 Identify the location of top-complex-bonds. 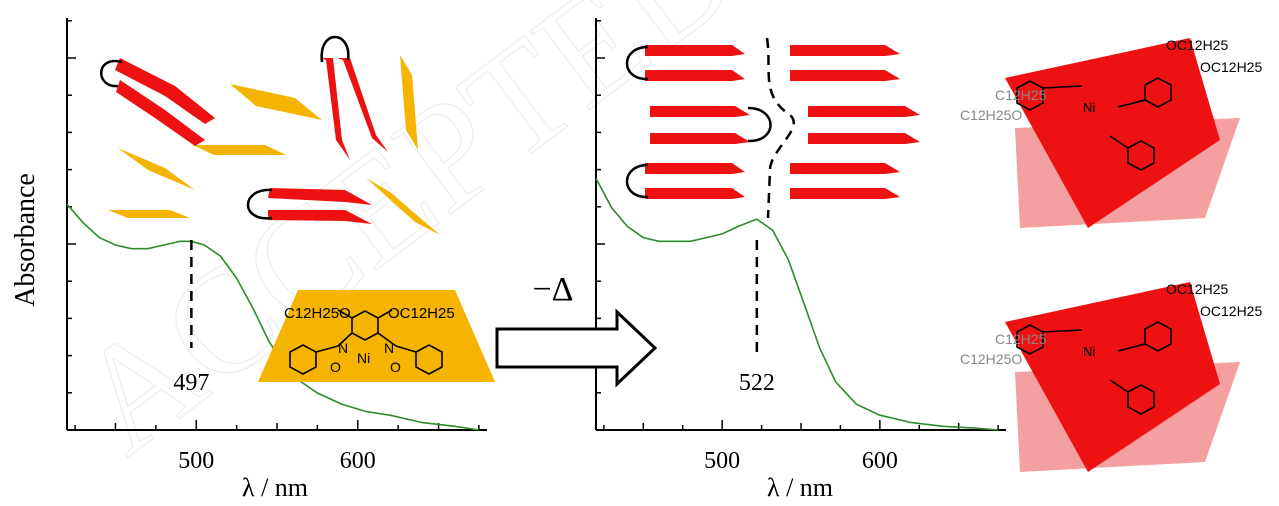
(1094, 124).